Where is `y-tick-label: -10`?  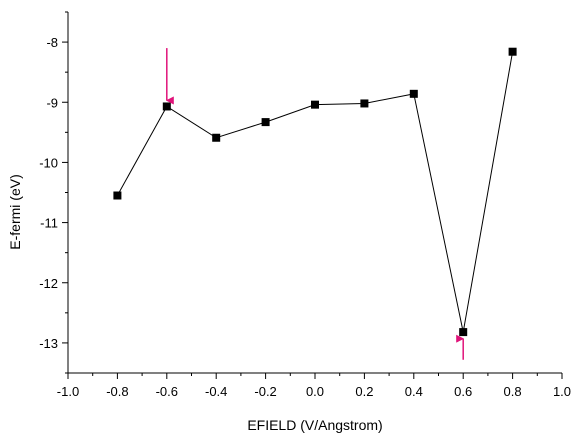 y-tick-label: -10 is located at coordinates (48, 162).